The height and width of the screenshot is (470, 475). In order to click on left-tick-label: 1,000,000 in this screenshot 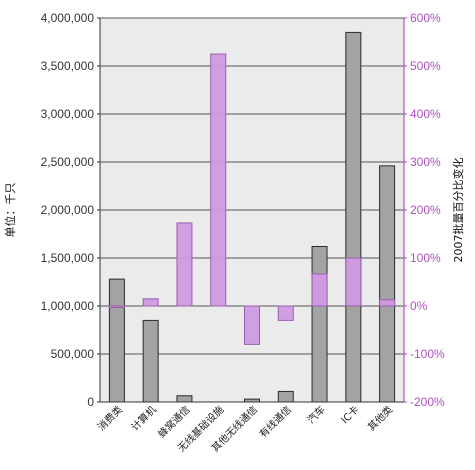, I will do `click(68, 306)`.